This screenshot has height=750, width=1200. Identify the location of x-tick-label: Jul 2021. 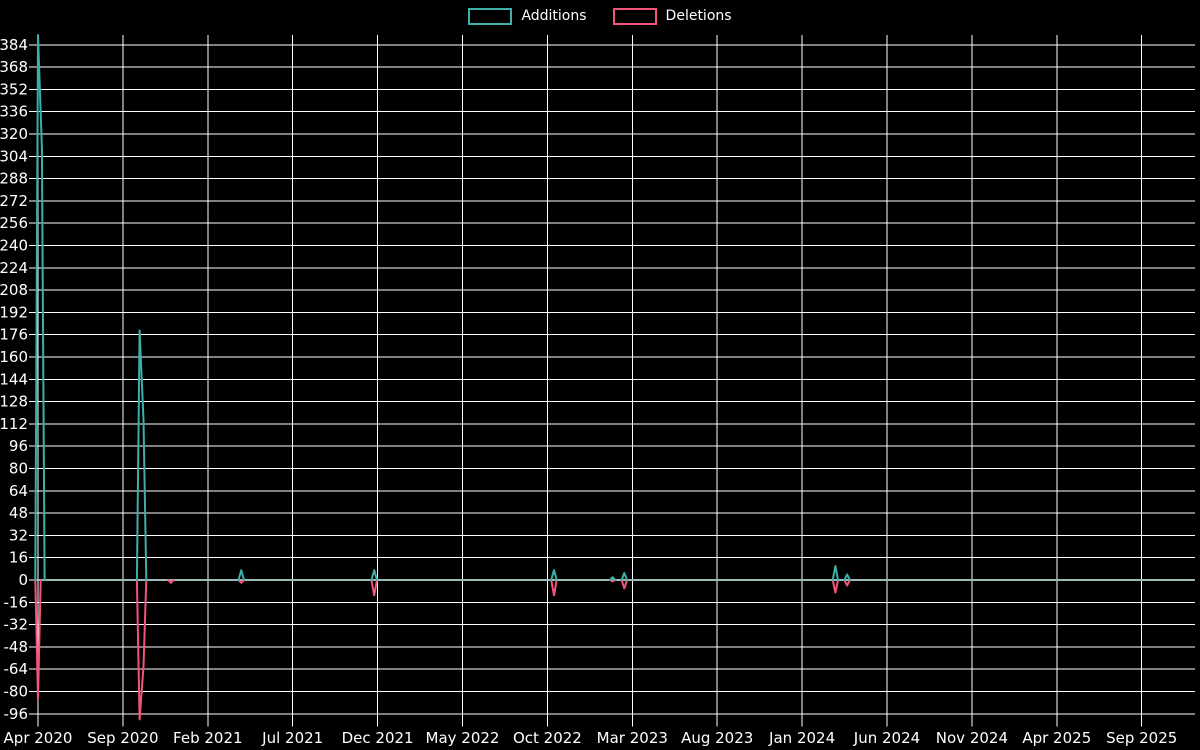
(292, 738).